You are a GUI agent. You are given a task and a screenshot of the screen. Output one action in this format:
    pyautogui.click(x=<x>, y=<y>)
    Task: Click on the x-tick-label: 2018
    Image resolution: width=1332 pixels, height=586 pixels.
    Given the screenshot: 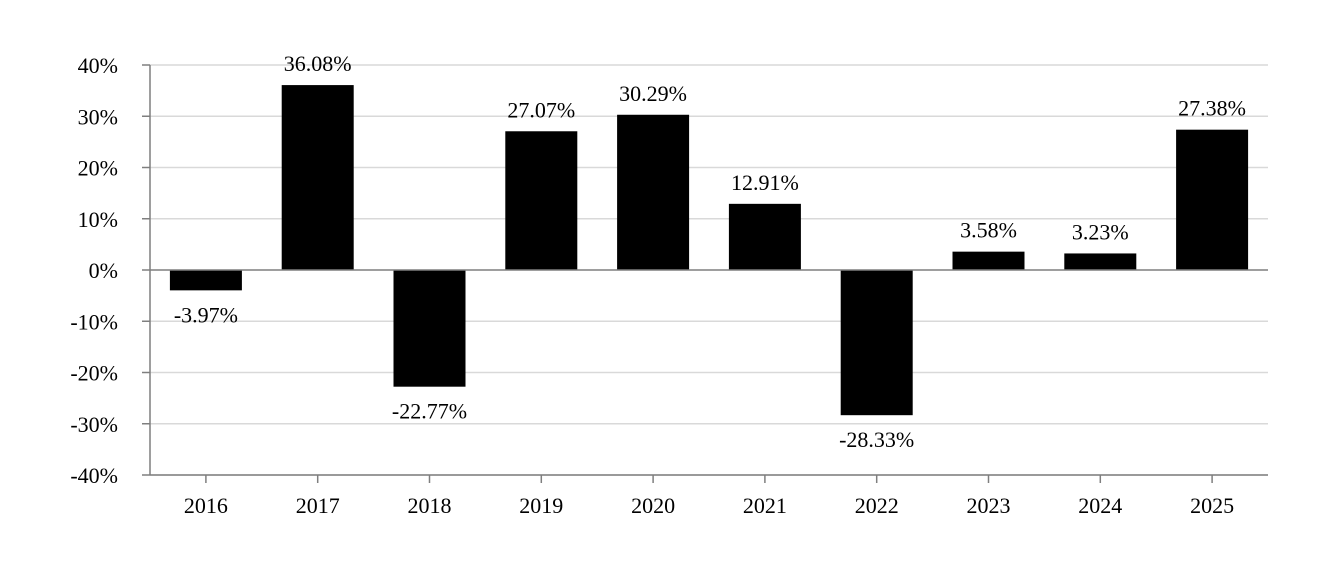 What is the action you would take?
    pyautogui.click(x=430, y=505)
    